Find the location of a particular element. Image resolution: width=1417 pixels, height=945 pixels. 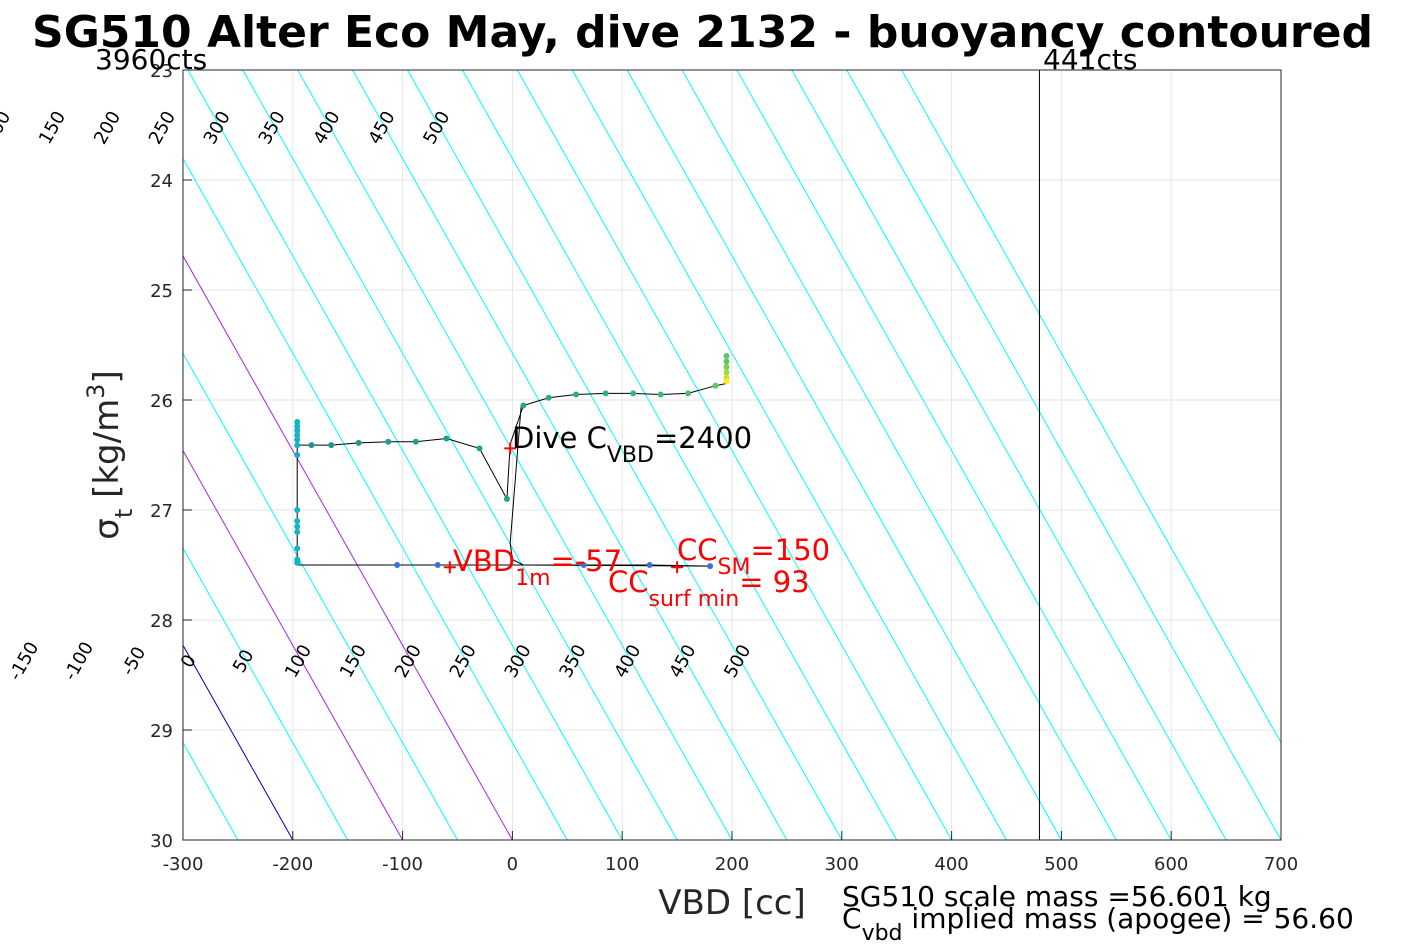

y-label-main: σ is located at coordinates (107, 529).